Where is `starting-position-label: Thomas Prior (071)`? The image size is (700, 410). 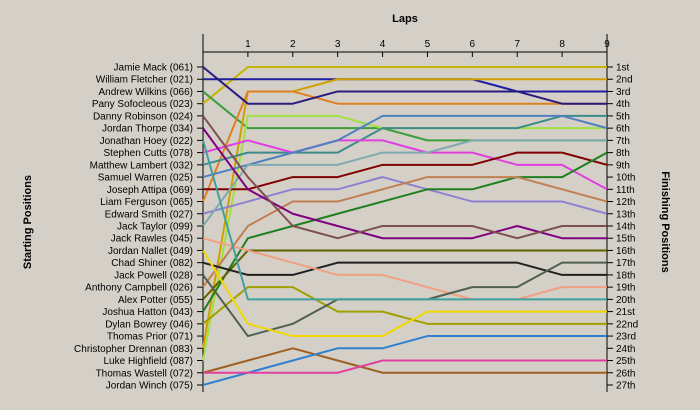
starting-position-label: Thomas Prior (071) is located at coordinates (150, 337).